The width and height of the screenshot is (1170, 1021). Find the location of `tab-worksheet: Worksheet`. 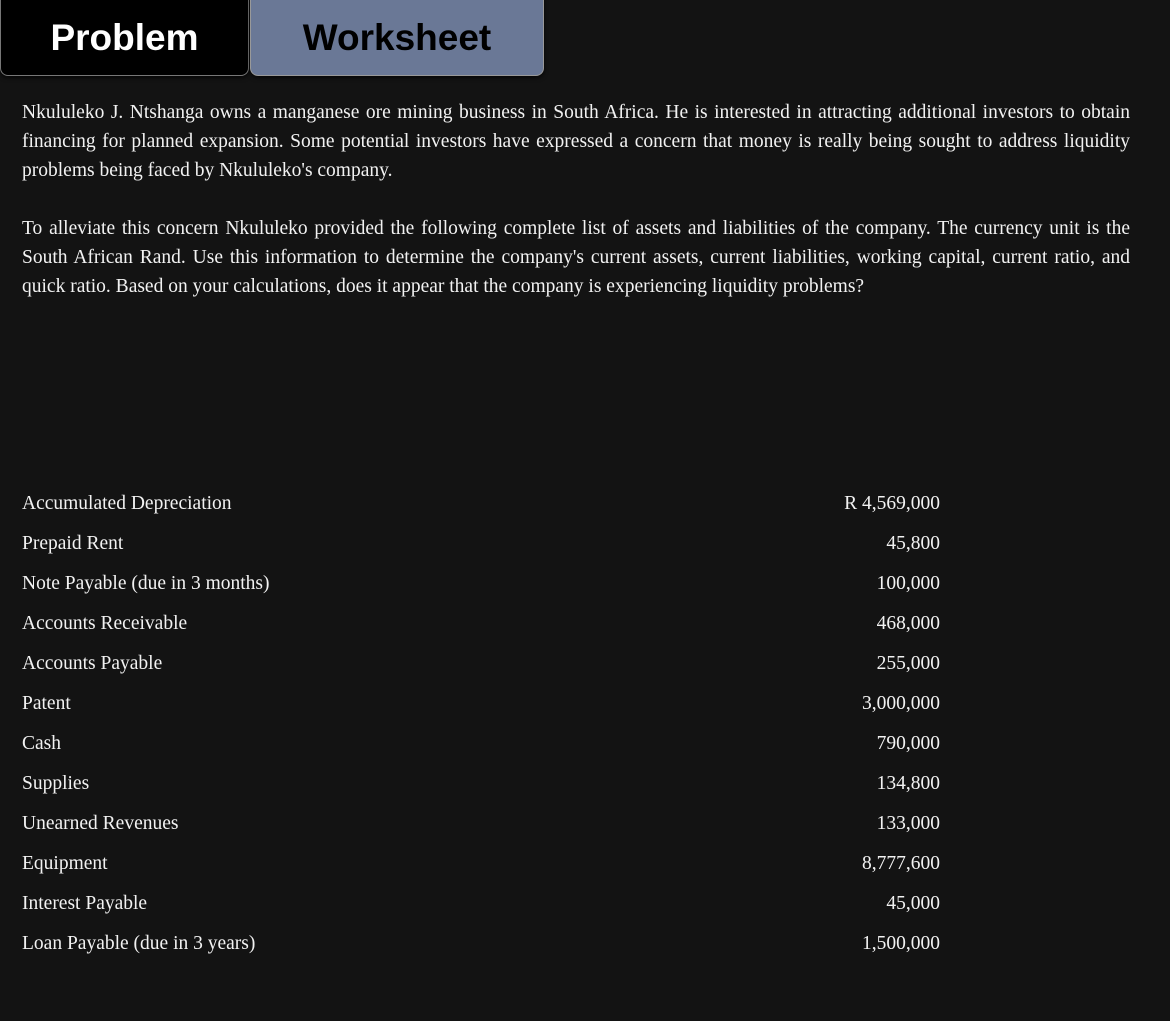

tab-worksheet: Worksheet is located at coordinates (397, 38).